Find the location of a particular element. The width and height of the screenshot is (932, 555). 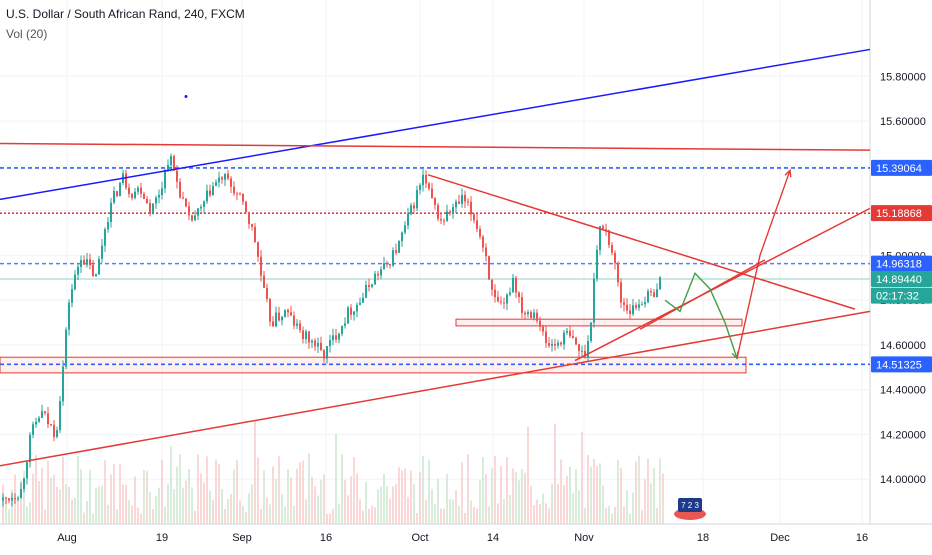

x-tick-label: Sep is located at coordinates (242, 538).